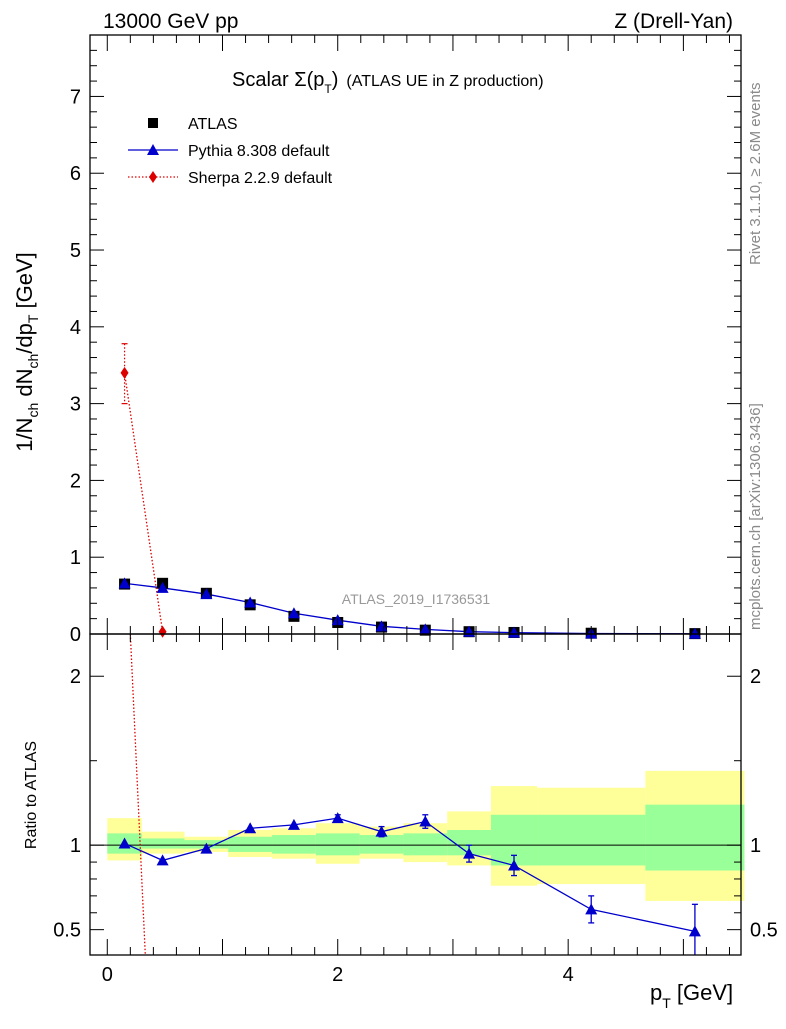 The image size is (786, 1029). Describe the element at coordinates (410, 874) in the screenshot. I see `ratio-pythia-line` at that location.